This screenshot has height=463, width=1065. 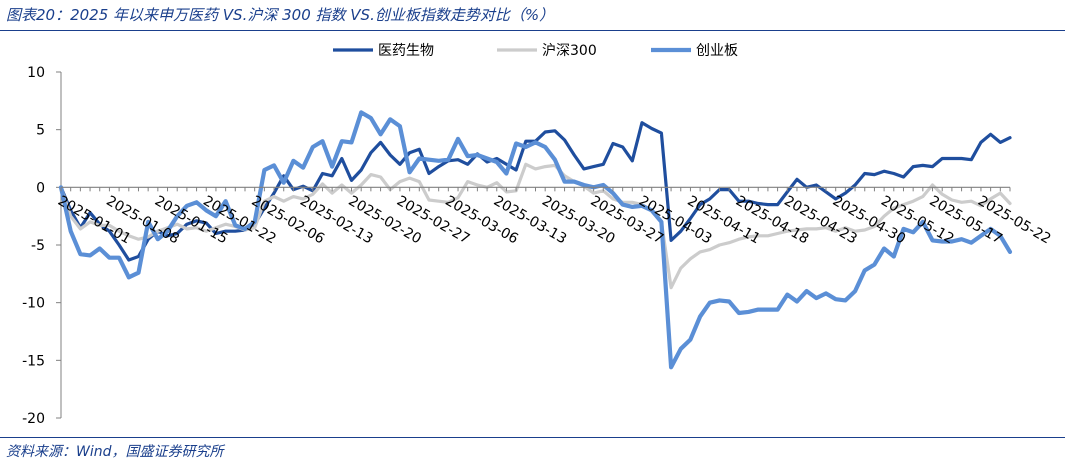 What do you see at coordinates (33, 361) in the screenshot?
I see `y-tick-label: -15` at bounding box center [33, 361].